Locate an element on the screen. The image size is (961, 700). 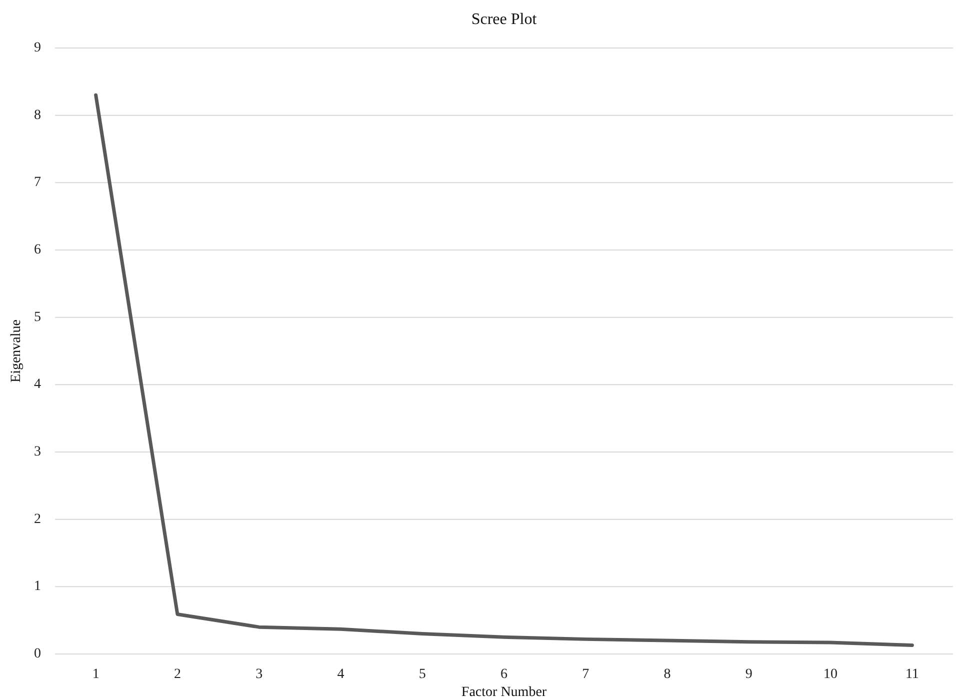
y-tick-label: 9 is located at coordinates (37, 48).